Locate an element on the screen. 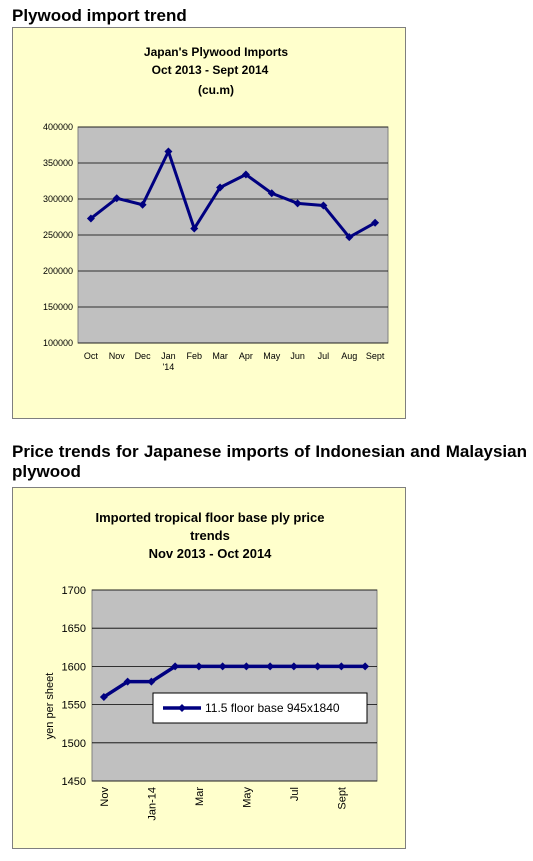  section-heading-imports: Plywood import trend is located at coordinates (99, 15).